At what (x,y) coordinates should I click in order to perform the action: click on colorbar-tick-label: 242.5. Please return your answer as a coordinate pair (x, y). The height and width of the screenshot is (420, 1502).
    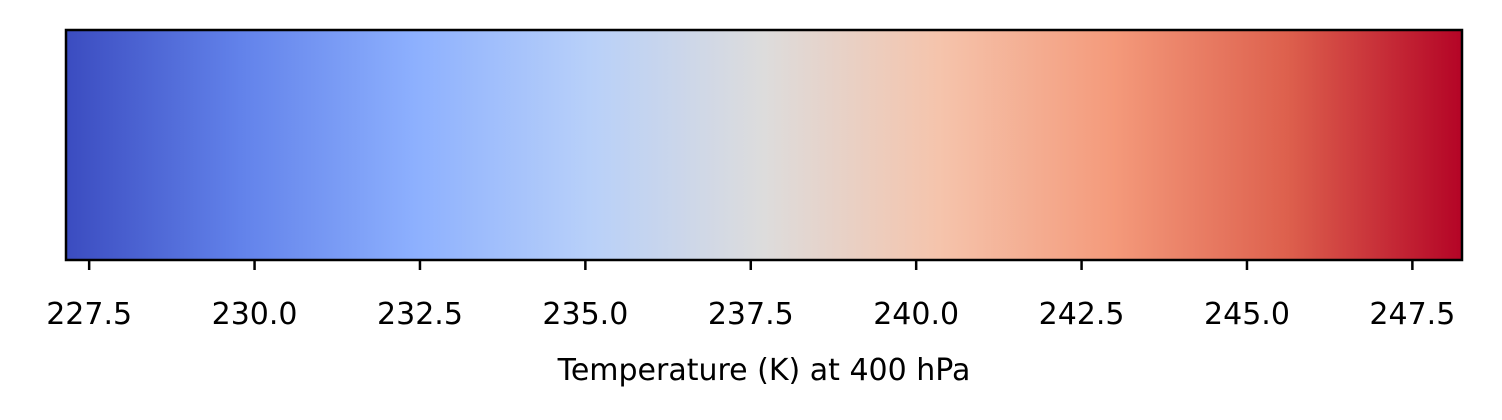
    Looking at the image, I should click on (1082, 314).